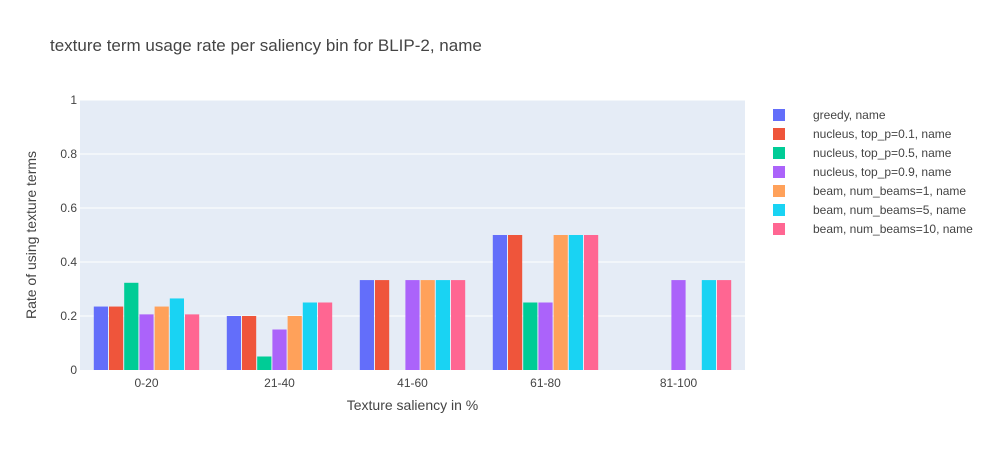 This screenshot has width=1000, height=455. What do you see at coordinates (279, 383) in the screenshot?
I see `x-tick-label: 21-40` at bounding box center [279, 383].